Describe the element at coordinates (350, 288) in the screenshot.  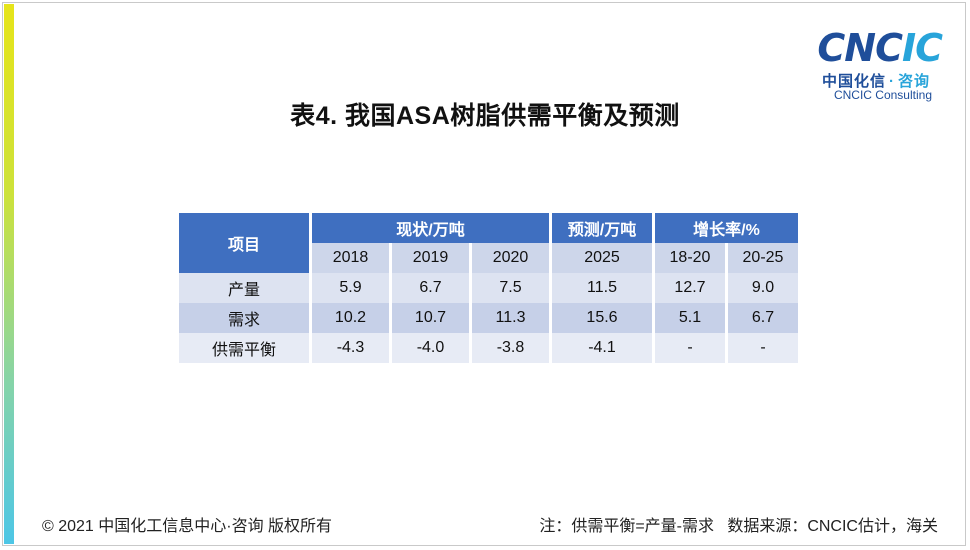
I see `table-cell: 5.9` at that location.